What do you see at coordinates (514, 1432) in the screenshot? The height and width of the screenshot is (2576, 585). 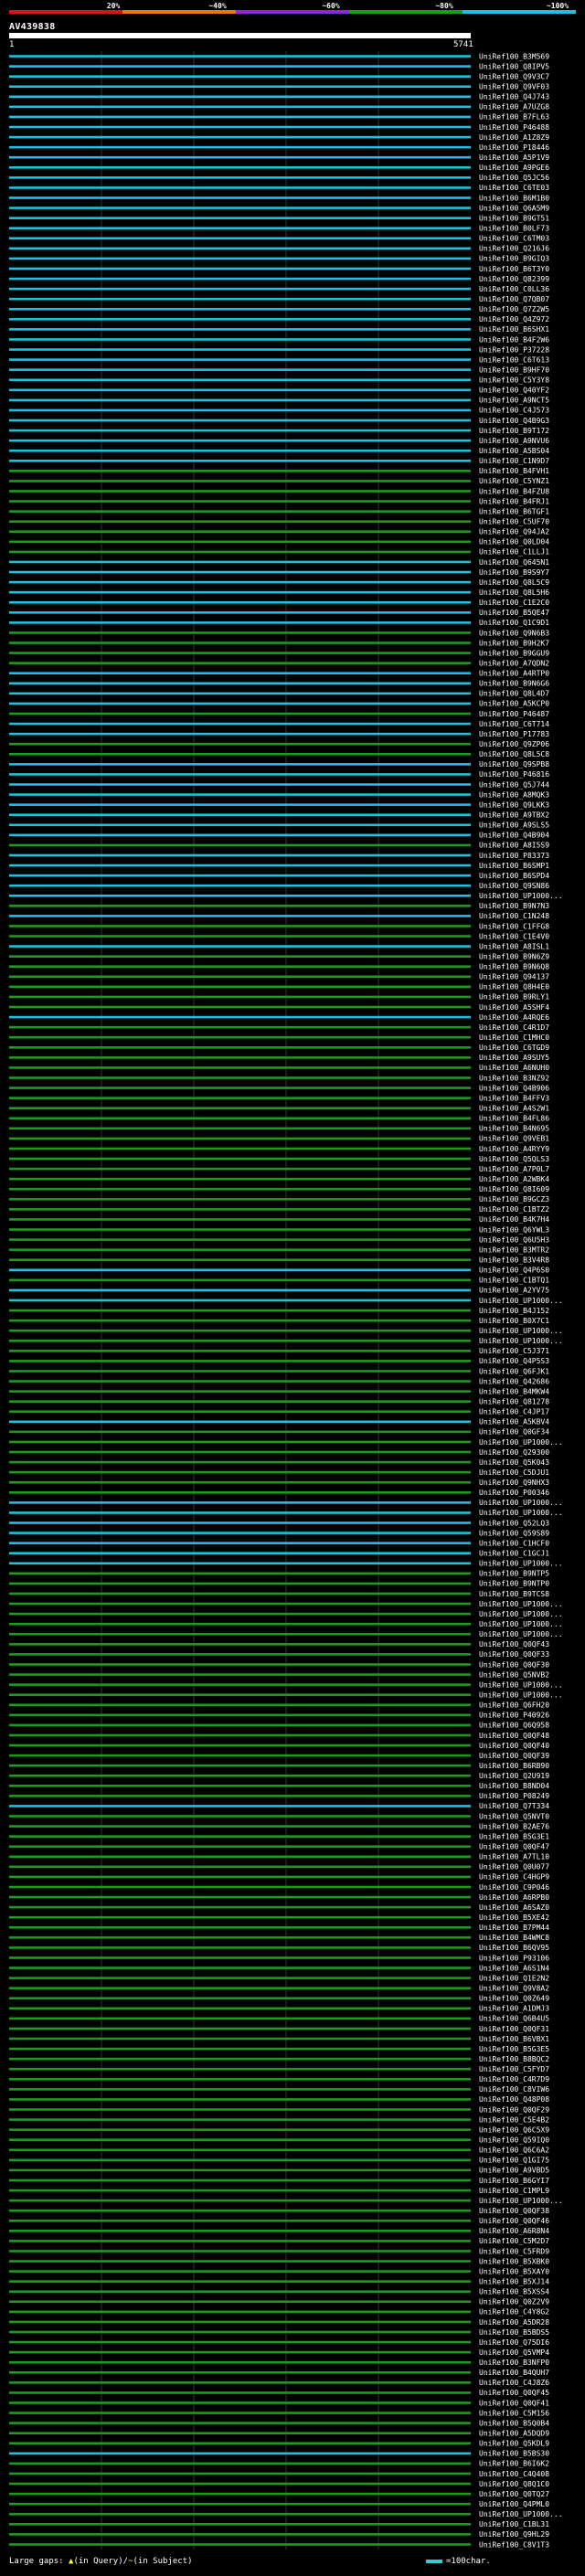 I see `hit-label: UniRef100_Q0GF34` at bounding box center [514, 1432].